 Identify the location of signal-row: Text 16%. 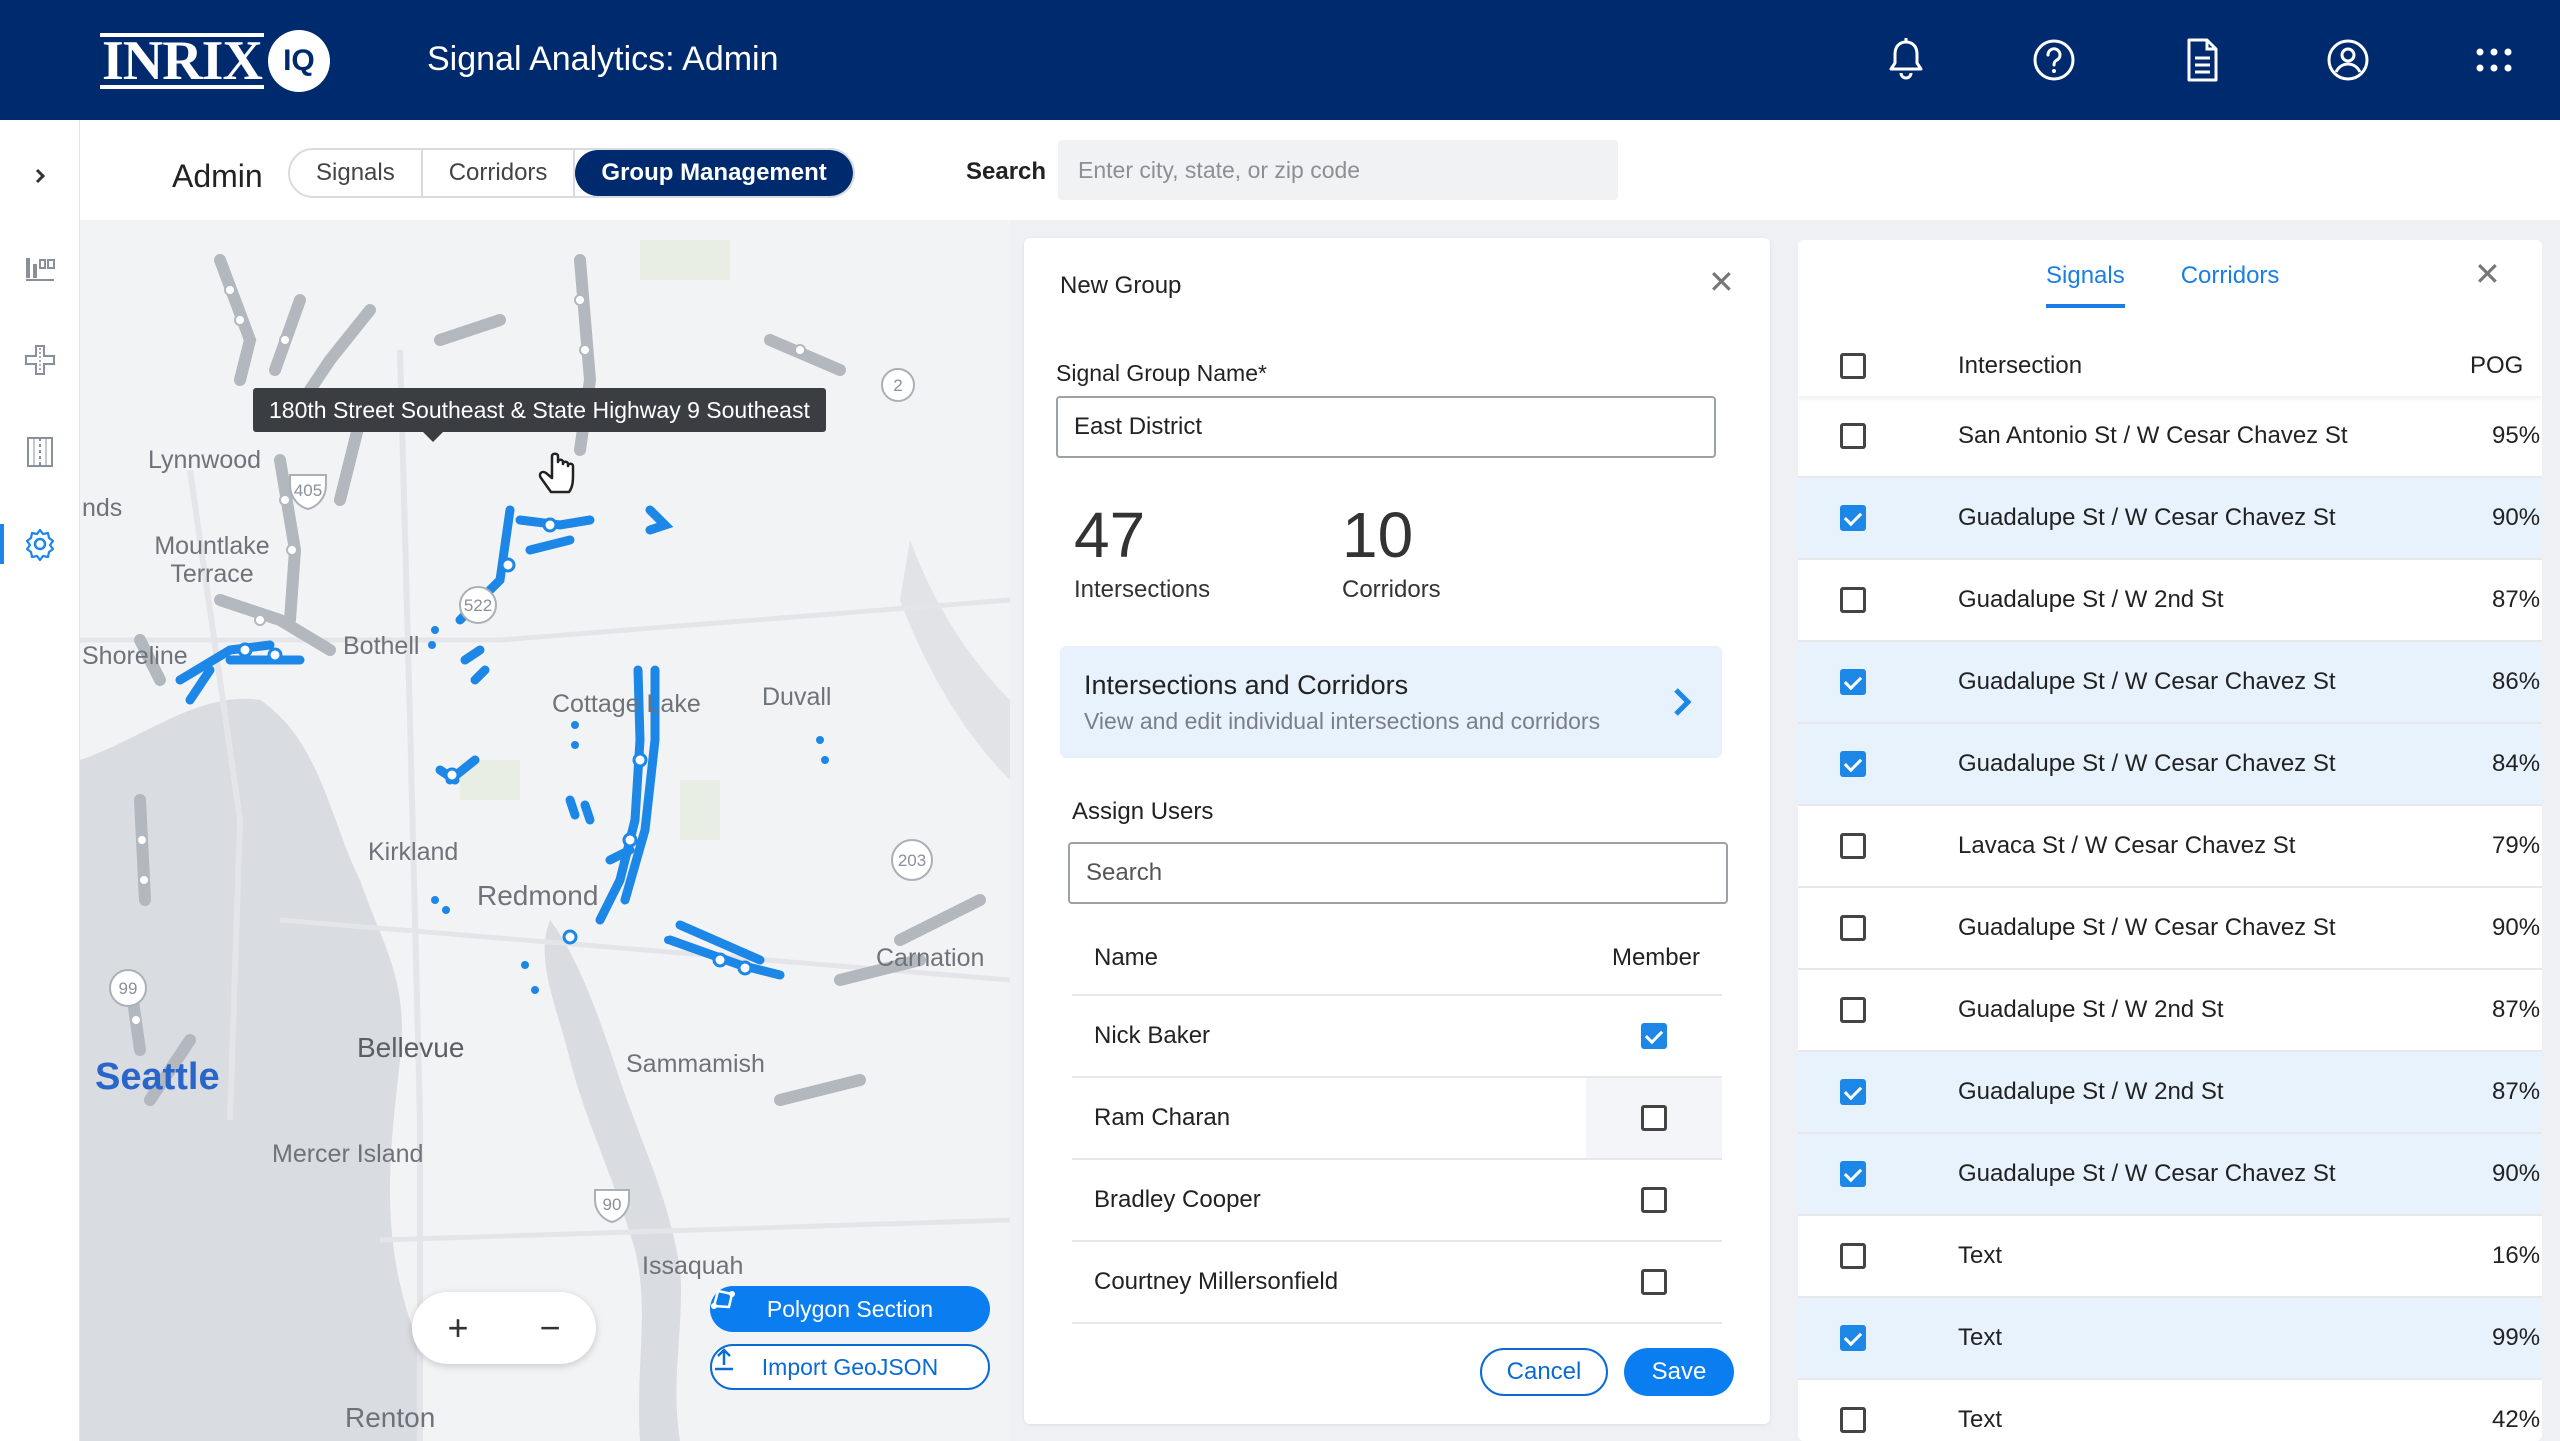
(2170, 1257).